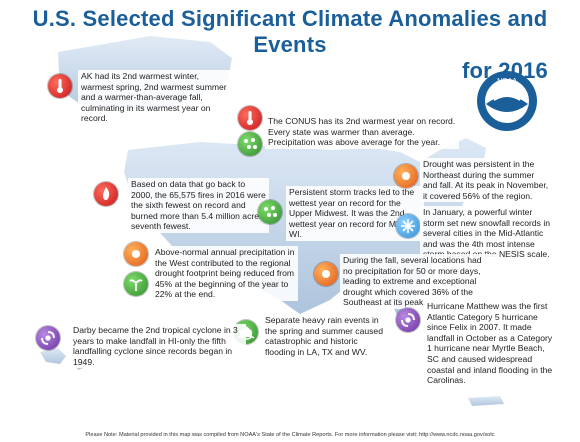 The width and height of the screenshot is (580, 442). I want to click on noaa-logo-text: NOAA, so click(507, 81).